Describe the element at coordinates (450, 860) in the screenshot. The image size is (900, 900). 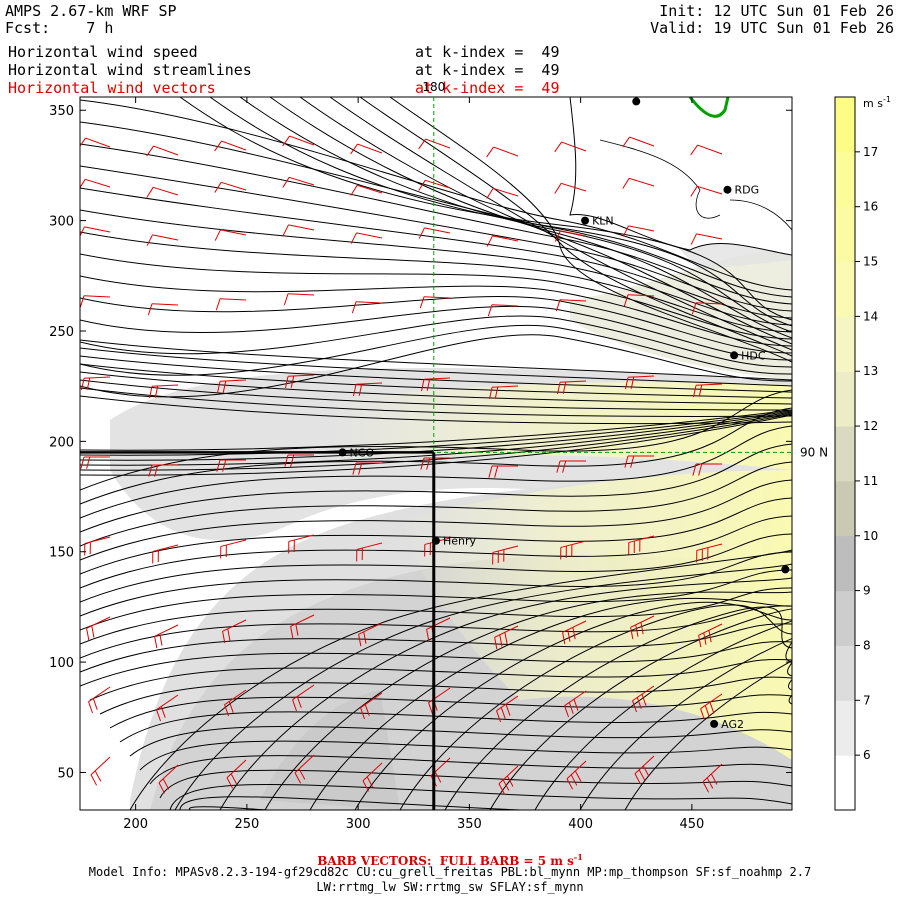
I see `barb-note: BARB VECTORS: FULL BARB = 5 m s-1` at that location.